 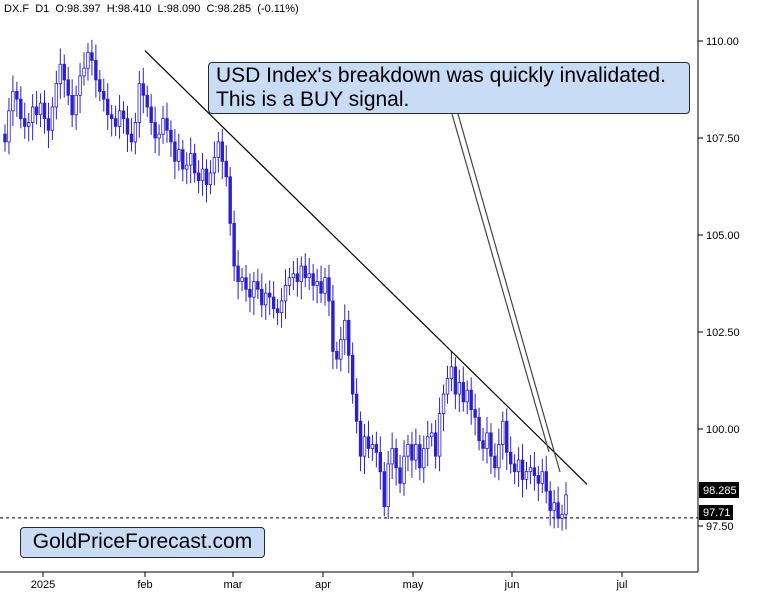 What do you see at coordinates (723, 139) in the screenshot?
I see `y-tick-label: 107.50` at bounding box center [723, 139].